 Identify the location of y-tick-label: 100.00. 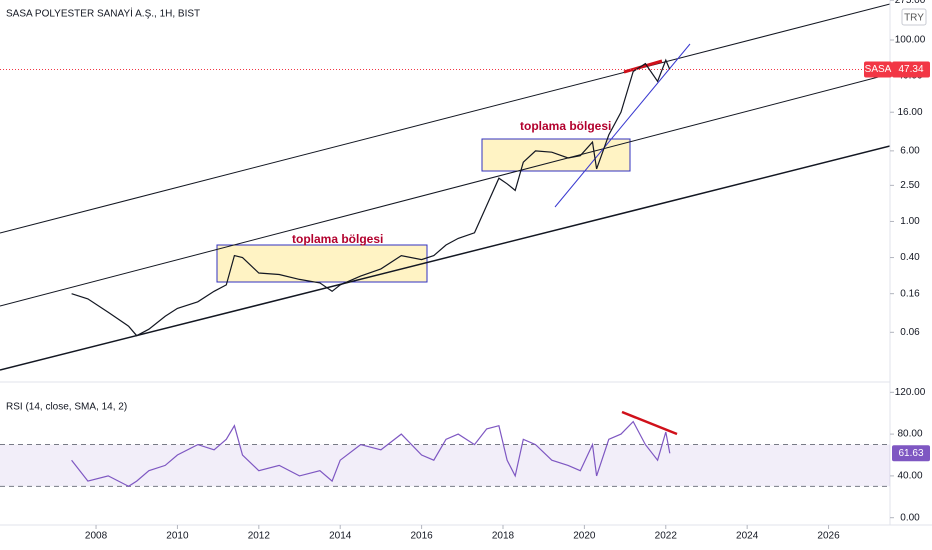
(910, 40).